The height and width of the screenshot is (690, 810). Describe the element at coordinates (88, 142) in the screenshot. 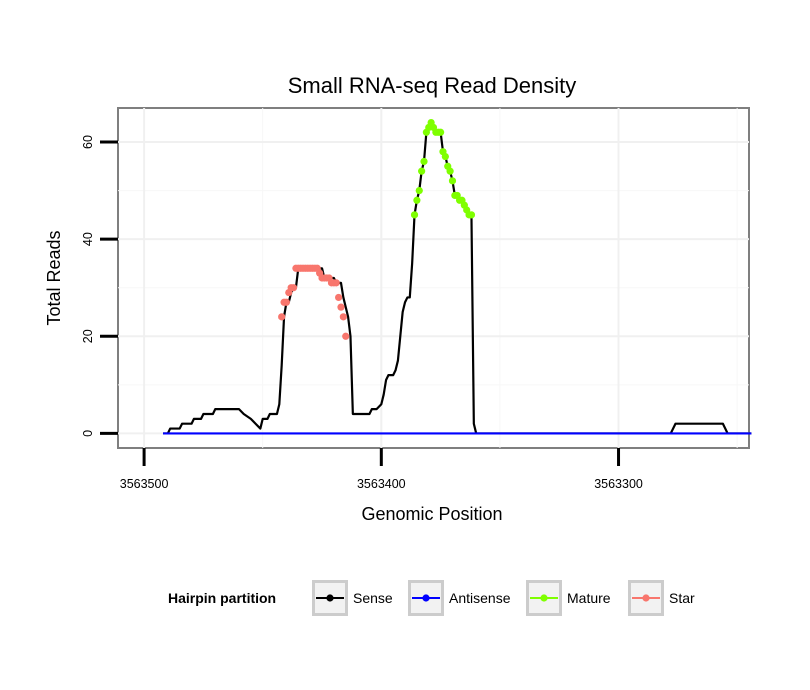

I see `y-tick-label: 60` at that location.